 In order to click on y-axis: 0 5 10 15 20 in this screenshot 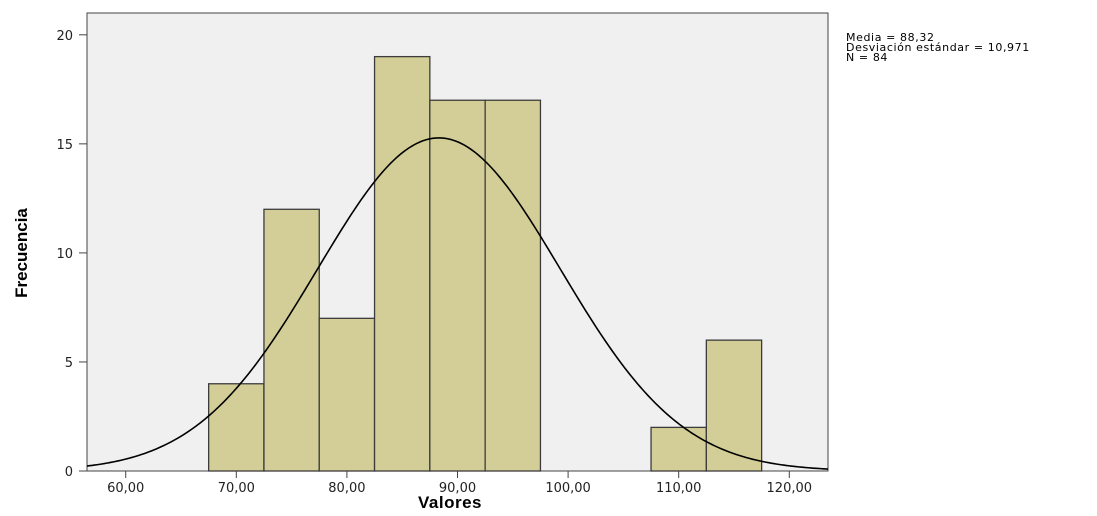, I will do `click(71, 254)`.